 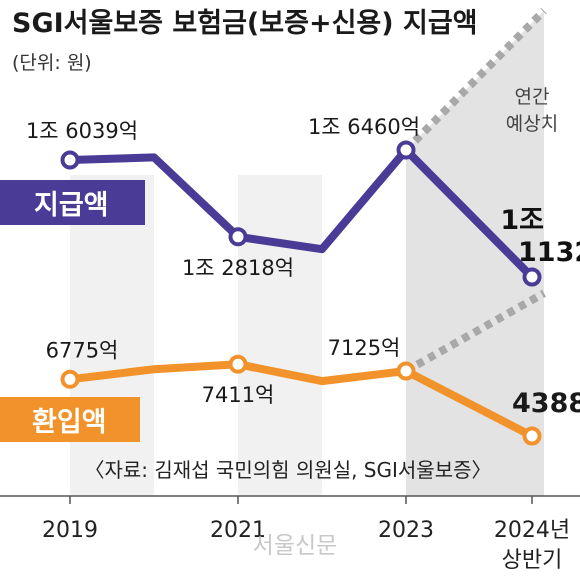 I want to click on x-tick-label: 2019, so click(x=70, y=530).